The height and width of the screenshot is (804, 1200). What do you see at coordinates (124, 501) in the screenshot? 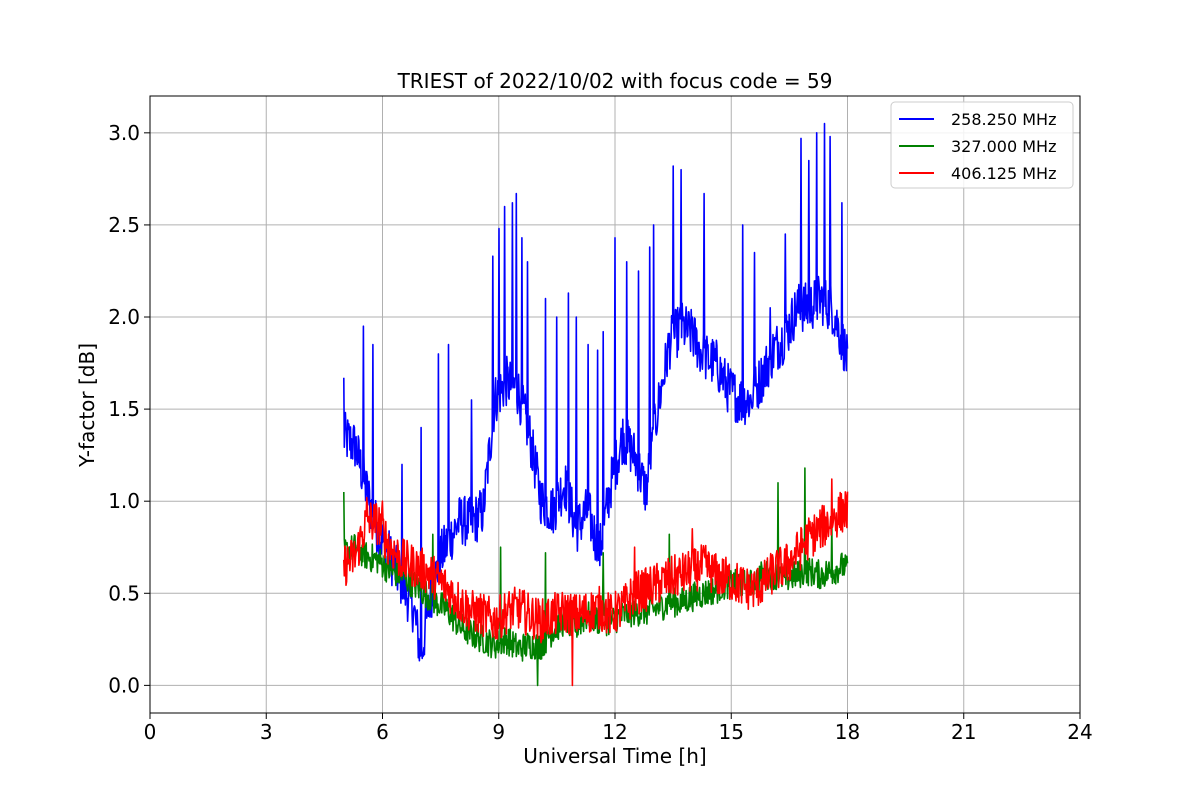
I see `y-tick-label: 1.0` at bounding box center [124, 501].